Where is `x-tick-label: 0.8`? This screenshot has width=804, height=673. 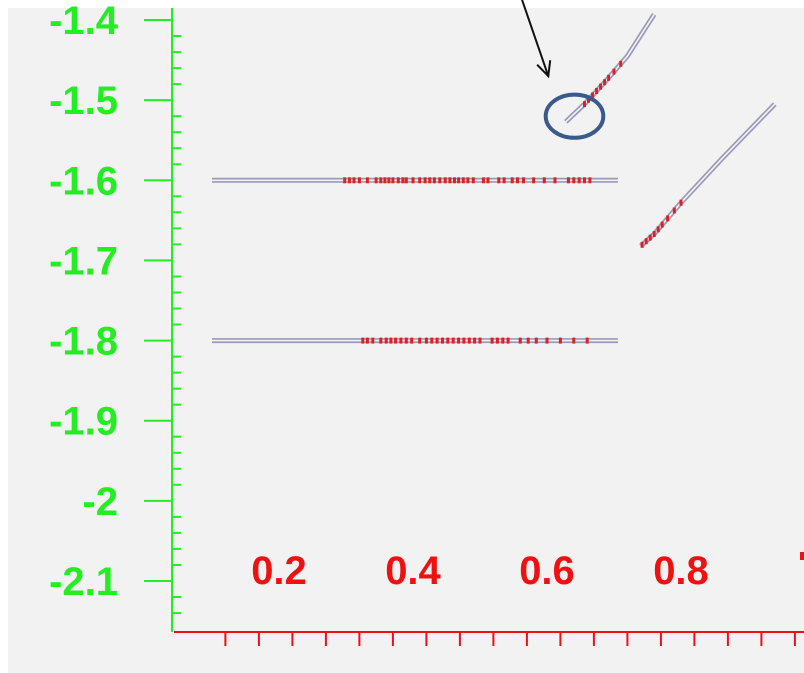 x-tick-label: 0.8 is located at coordinates (681, 571).